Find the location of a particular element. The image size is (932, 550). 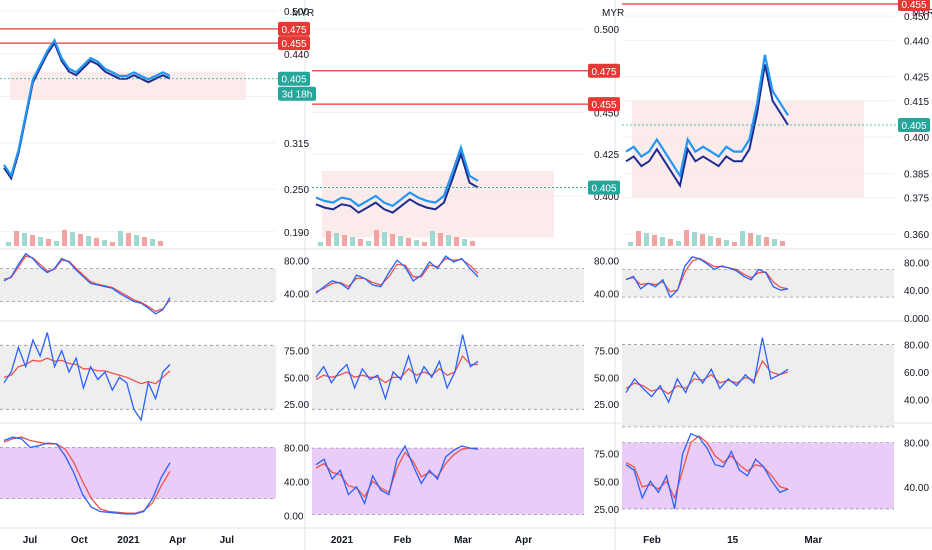

price-tick-label: 0.250 is located at coordinates (296, 190).